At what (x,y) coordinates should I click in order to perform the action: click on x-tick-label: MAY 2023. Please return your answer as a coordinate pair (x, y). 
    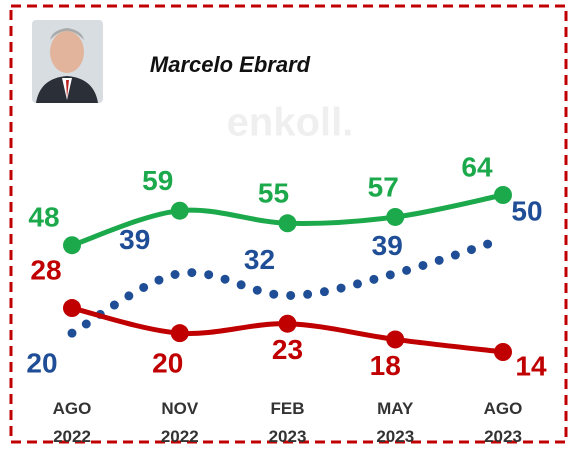
    Looking at the image, I should click on (395, 422).